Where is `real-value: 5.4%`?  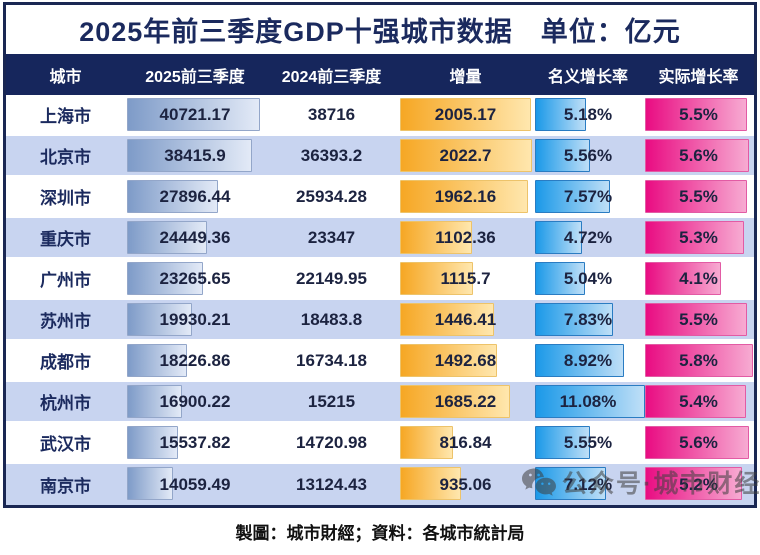
real-value: 5.4% is located at coordinates (698, 401).